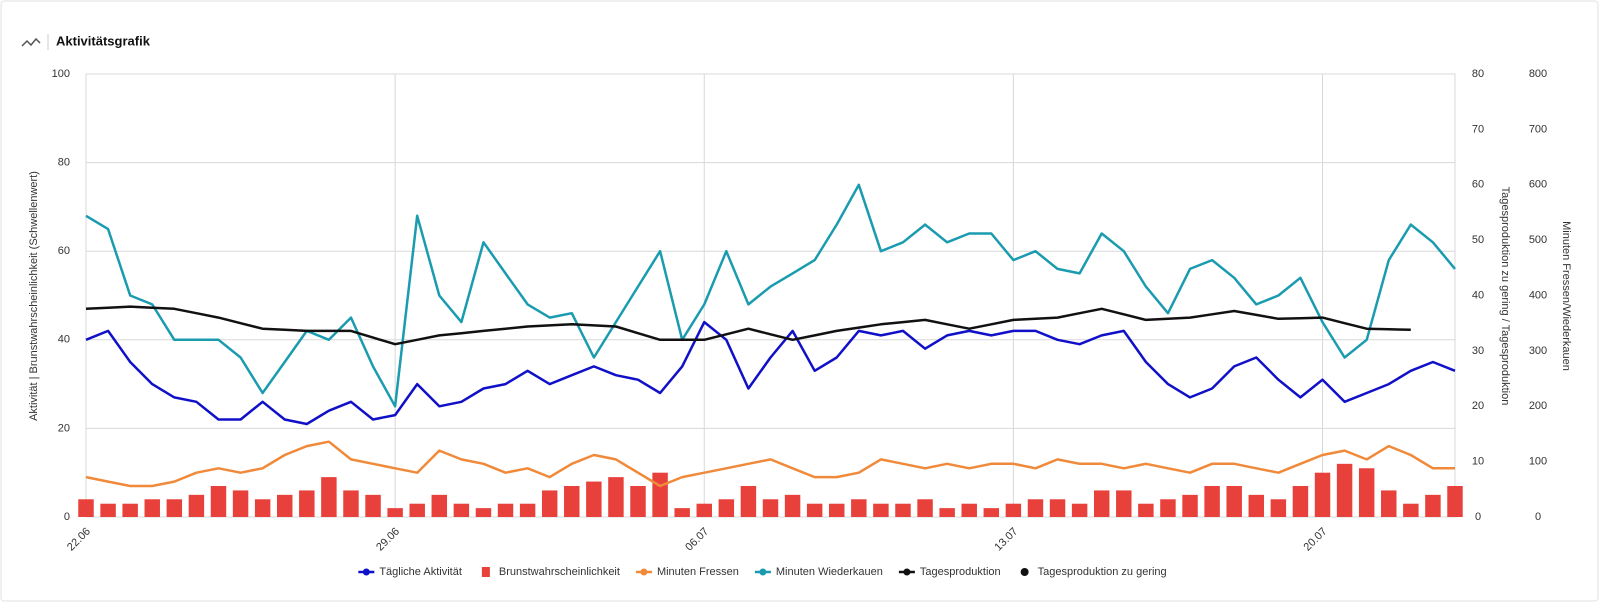 The width and height of the screenshot is (1600, 604). Describe the element at coordinates (61, 74) in the screenshot. I see `y-tick-label: 100` at that location.